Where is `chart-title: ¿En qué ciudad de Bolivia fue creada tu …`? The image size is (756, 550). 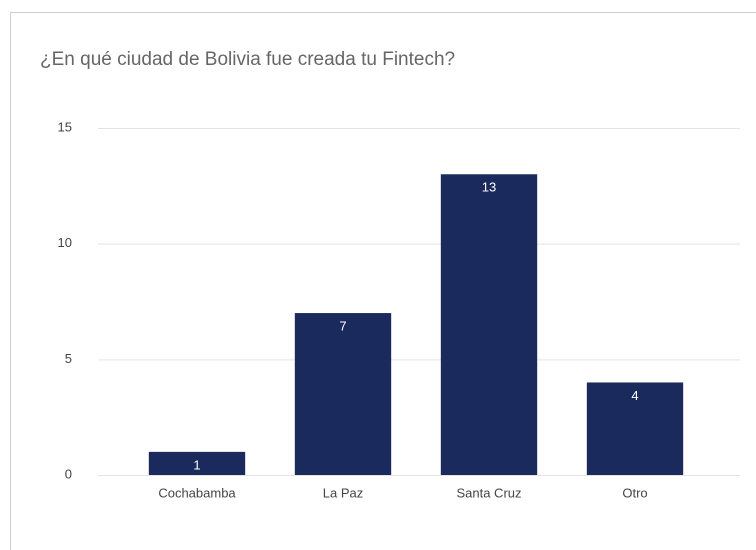
chart-title: ¿En qué ciudad de Bolivia fue creada tu … is located at coordinates (247, 59).